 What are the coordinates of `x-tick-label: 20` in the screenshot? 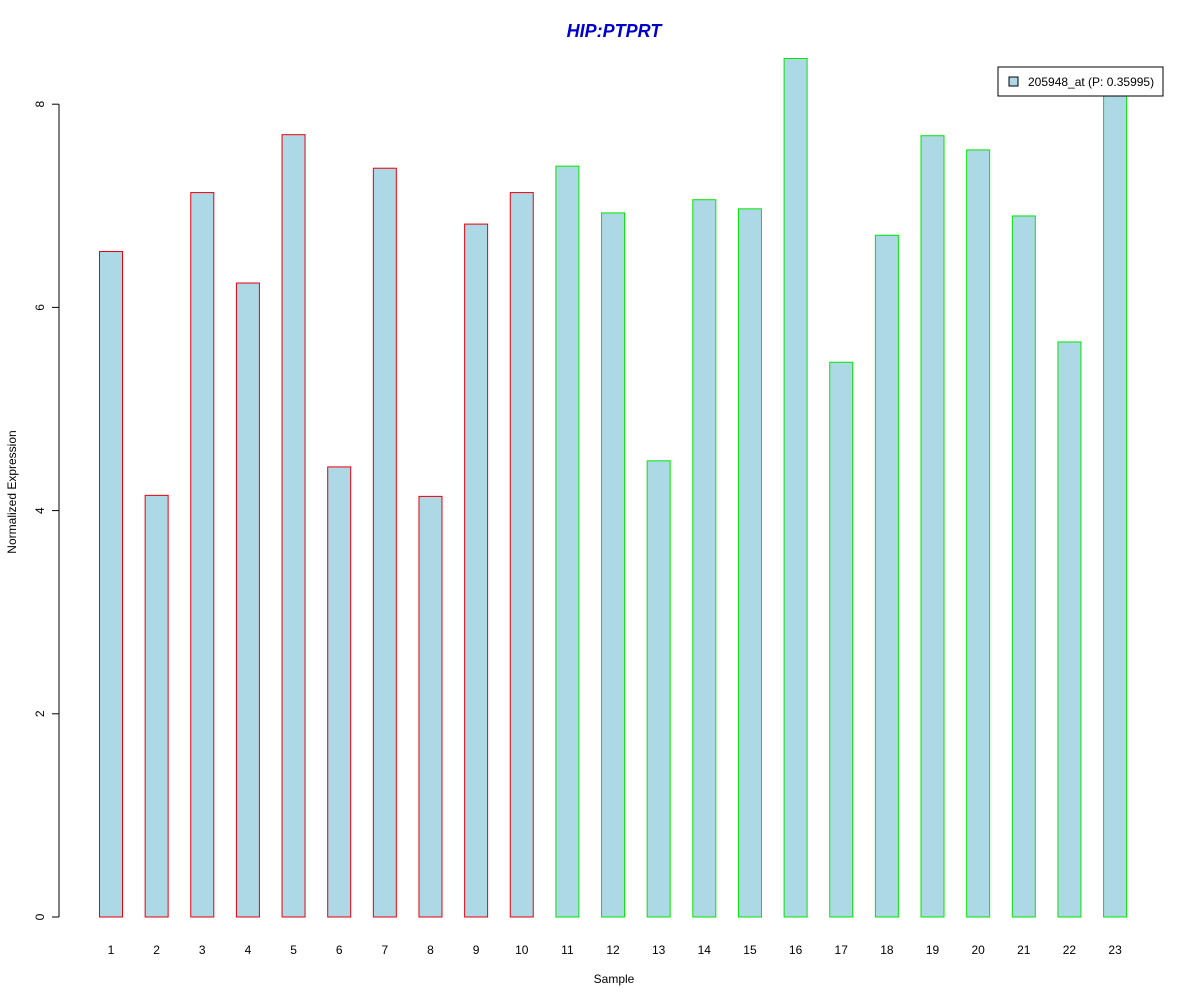 It's located at (978, 950).